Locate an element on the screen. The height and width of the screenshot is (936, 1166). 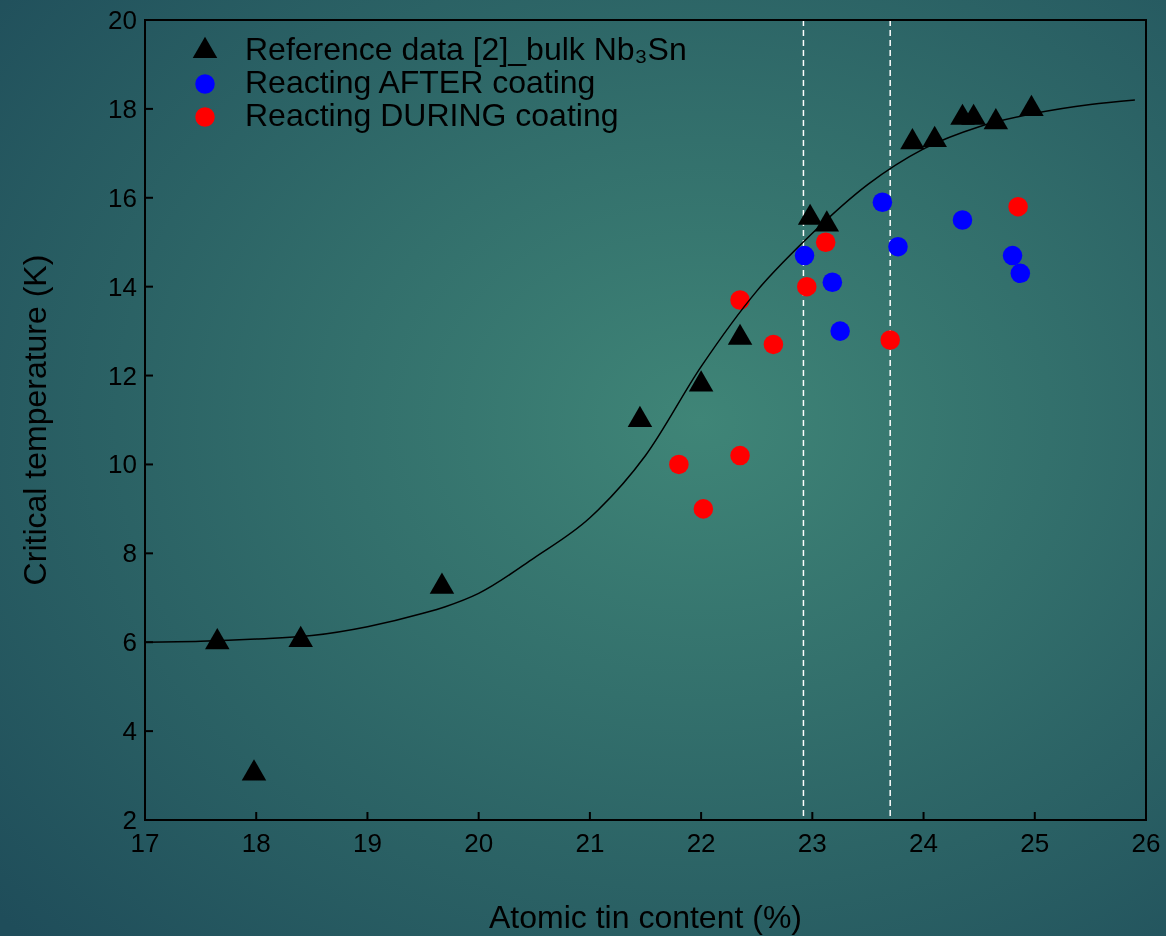
y-tick-label: 16 is located at coordinates (122, 197).